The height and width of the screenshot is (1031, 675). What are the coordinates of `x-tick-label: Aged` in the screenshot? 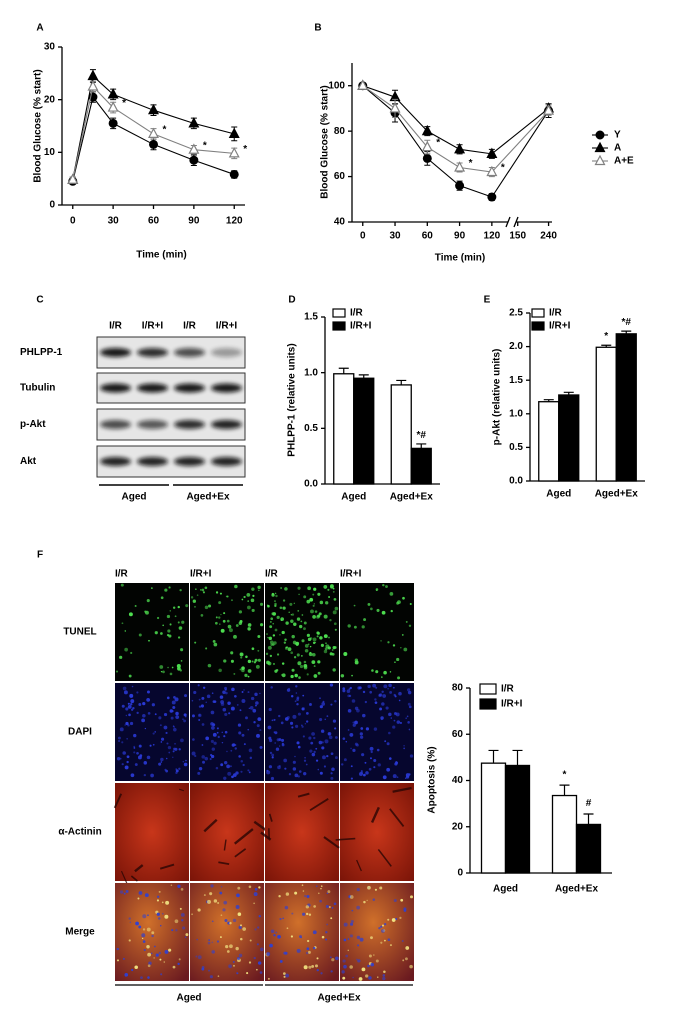 It's located at (558, 494).